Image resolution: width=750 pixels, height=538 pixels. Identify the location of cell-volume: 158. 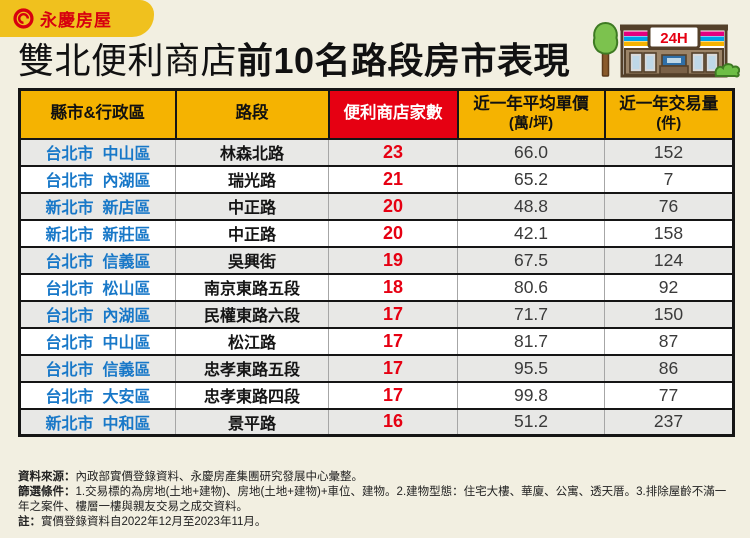
(669, 232).